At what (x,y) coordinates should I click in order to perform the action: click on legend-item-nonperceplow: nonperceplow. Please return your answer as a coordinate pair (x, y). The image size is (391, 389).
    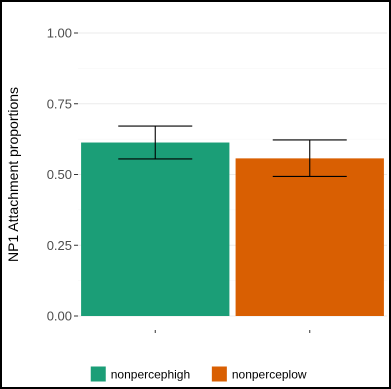
    Looking at the image, I should click on (259, 374).